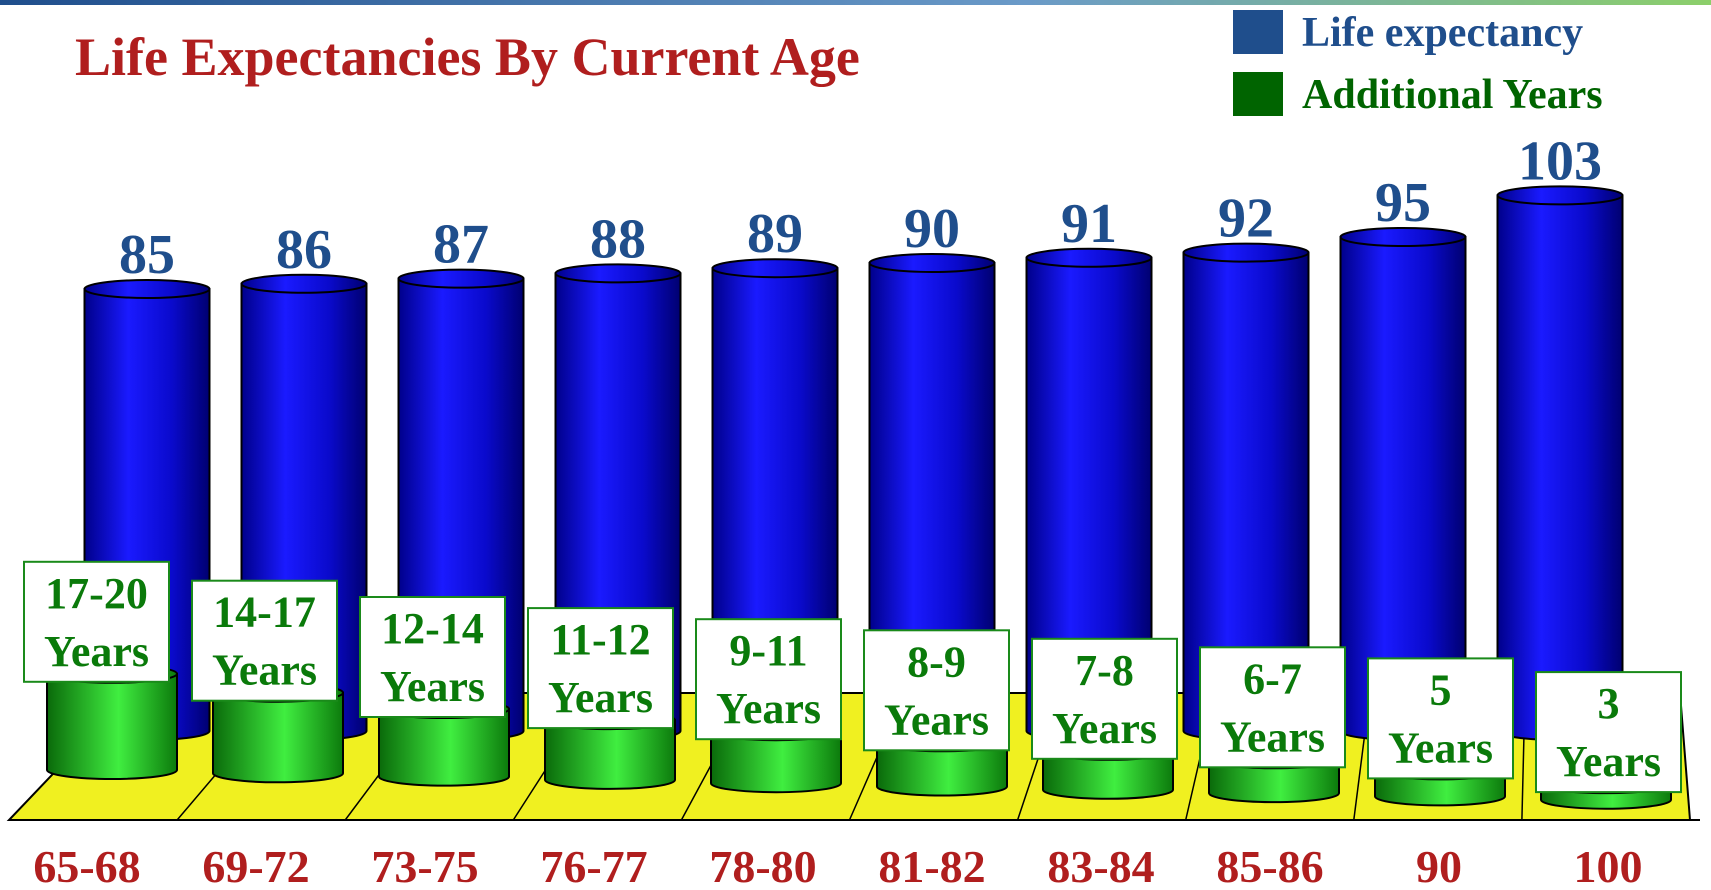 Image resolution: width=1711 pixels, height=890 pixels. Describe the element at coordinates (1246, 219) in the screenshot. I see `value-label: 92` at that location.